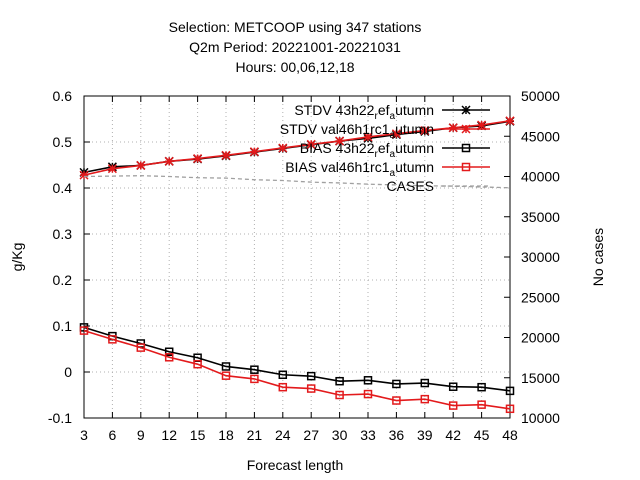 The image size is (640, 480). Describe the element at coordinates (63, 280) in the screenshot. I see `y-tick-label: 0.2` at that location.